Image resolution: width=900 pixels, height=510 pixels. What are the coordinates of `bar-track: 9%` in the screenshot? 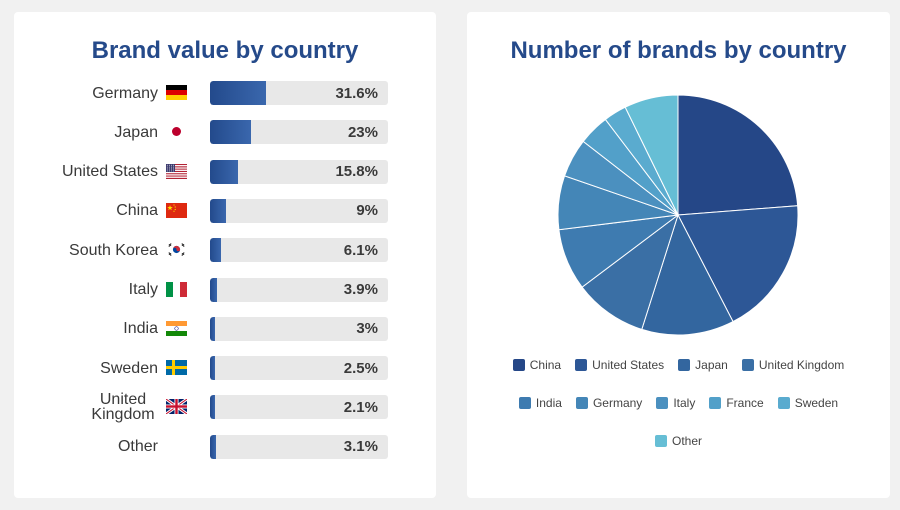 It's located at (299, 210).